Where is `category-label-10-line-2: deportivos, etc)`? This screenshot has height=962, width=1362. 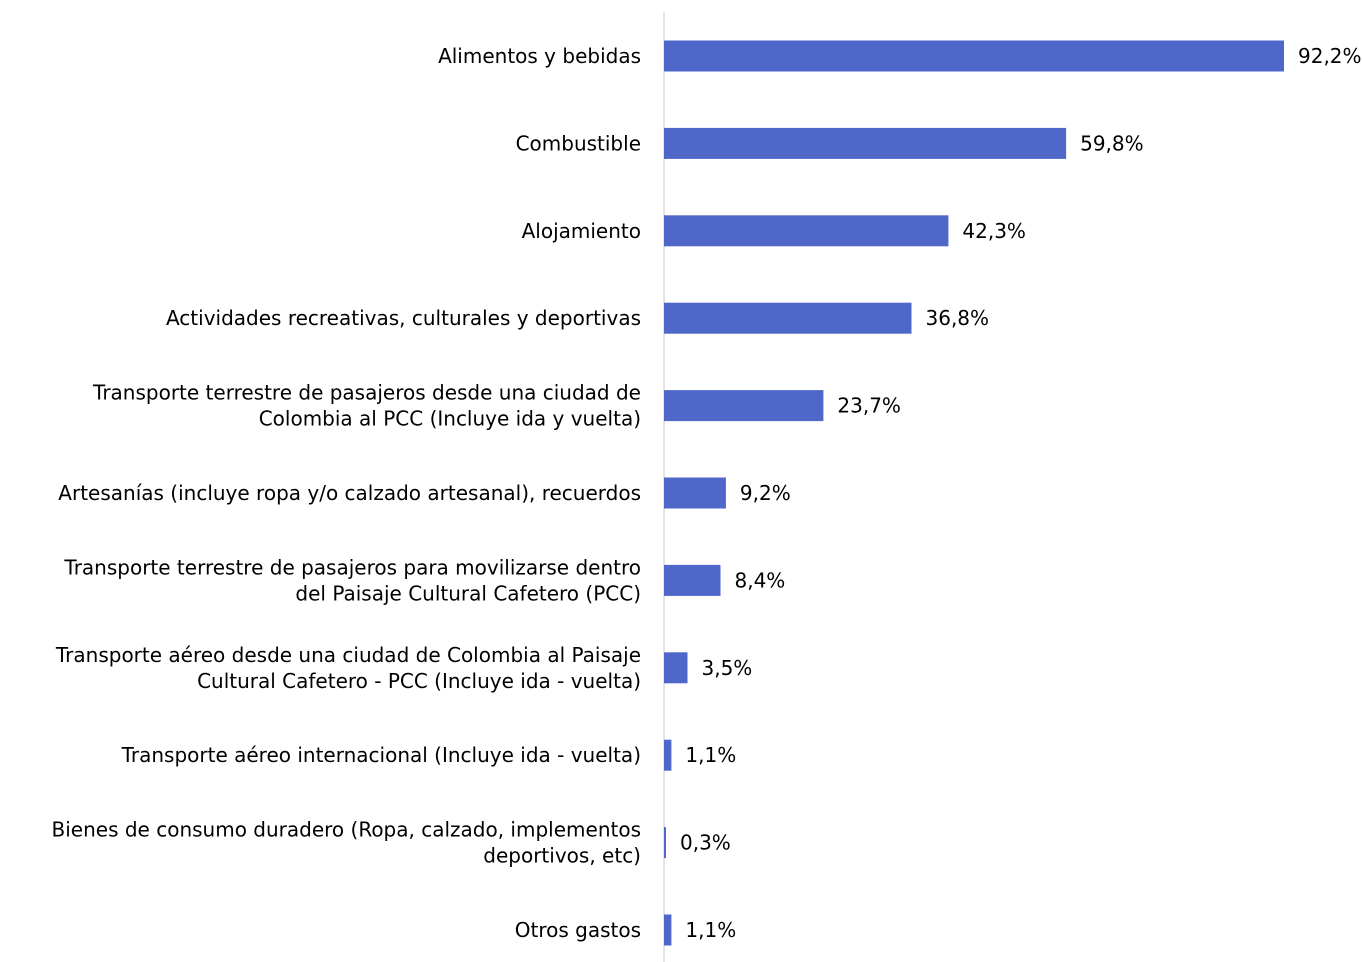
category-label-10-line-2: deportivos, etc) is located at coordinates (562, 856).